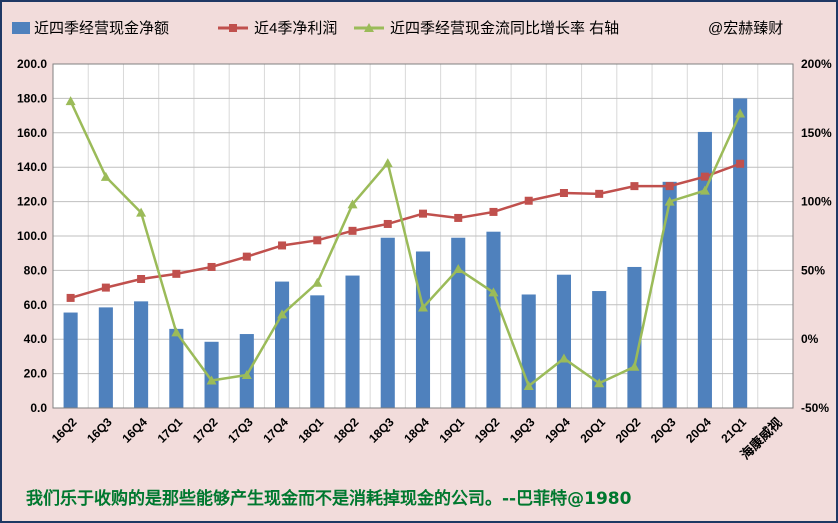 The height and width of the screenshot is (523, 838). I want to click on buffett-quote: 我们乐于收购的是那些能够产生现金而不是消耗掉现金的公司。--巴菲特@1980, so click(329, 499).